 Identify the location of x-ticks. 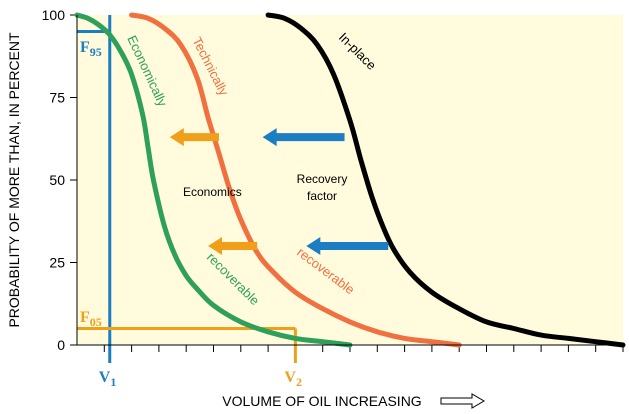
(363, 348).